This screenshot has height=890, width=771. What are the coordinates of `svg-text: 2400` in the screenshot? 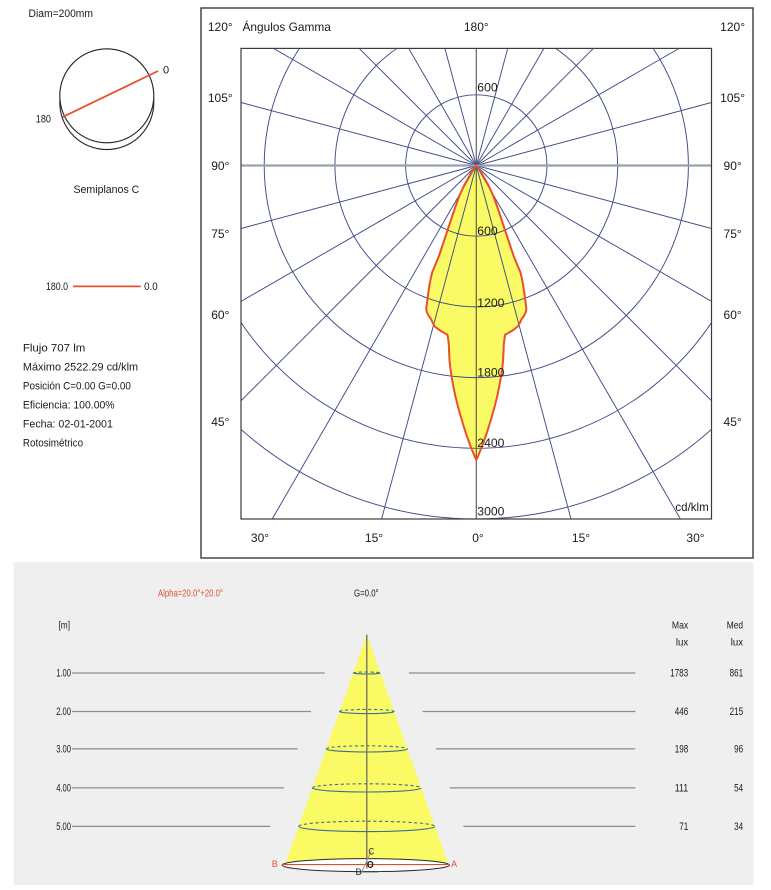 It's located at (490, 443).